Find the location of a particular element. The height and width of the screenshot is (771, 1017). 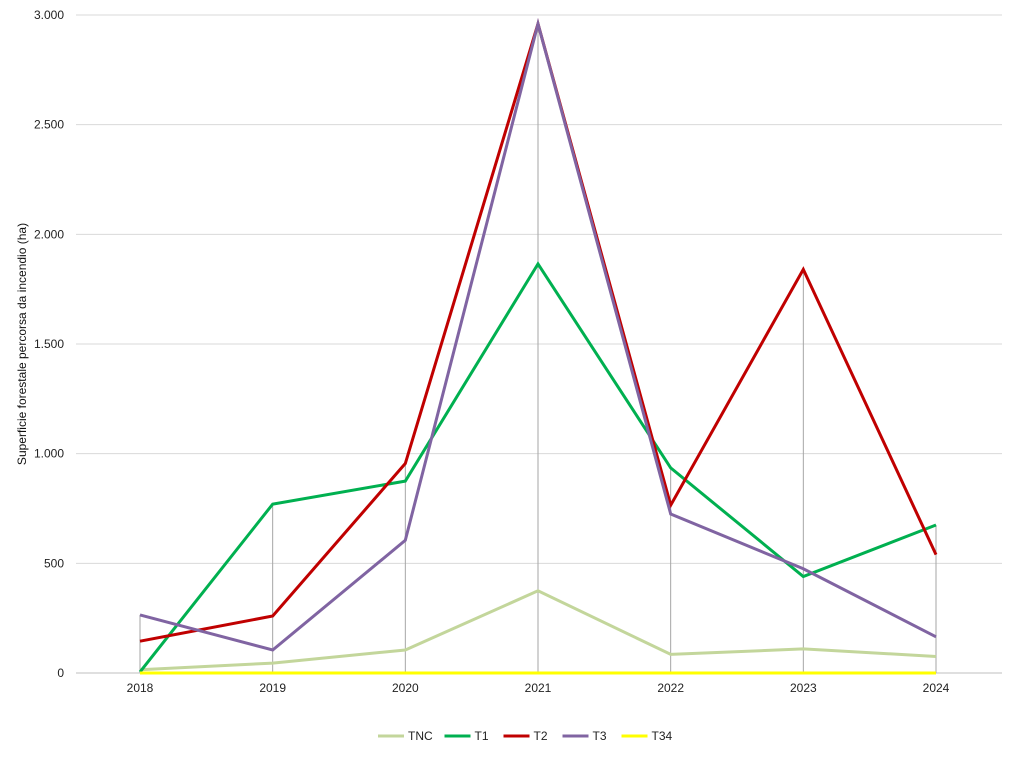

x-tick-label: 2021 is located at coordinates (538, 688).